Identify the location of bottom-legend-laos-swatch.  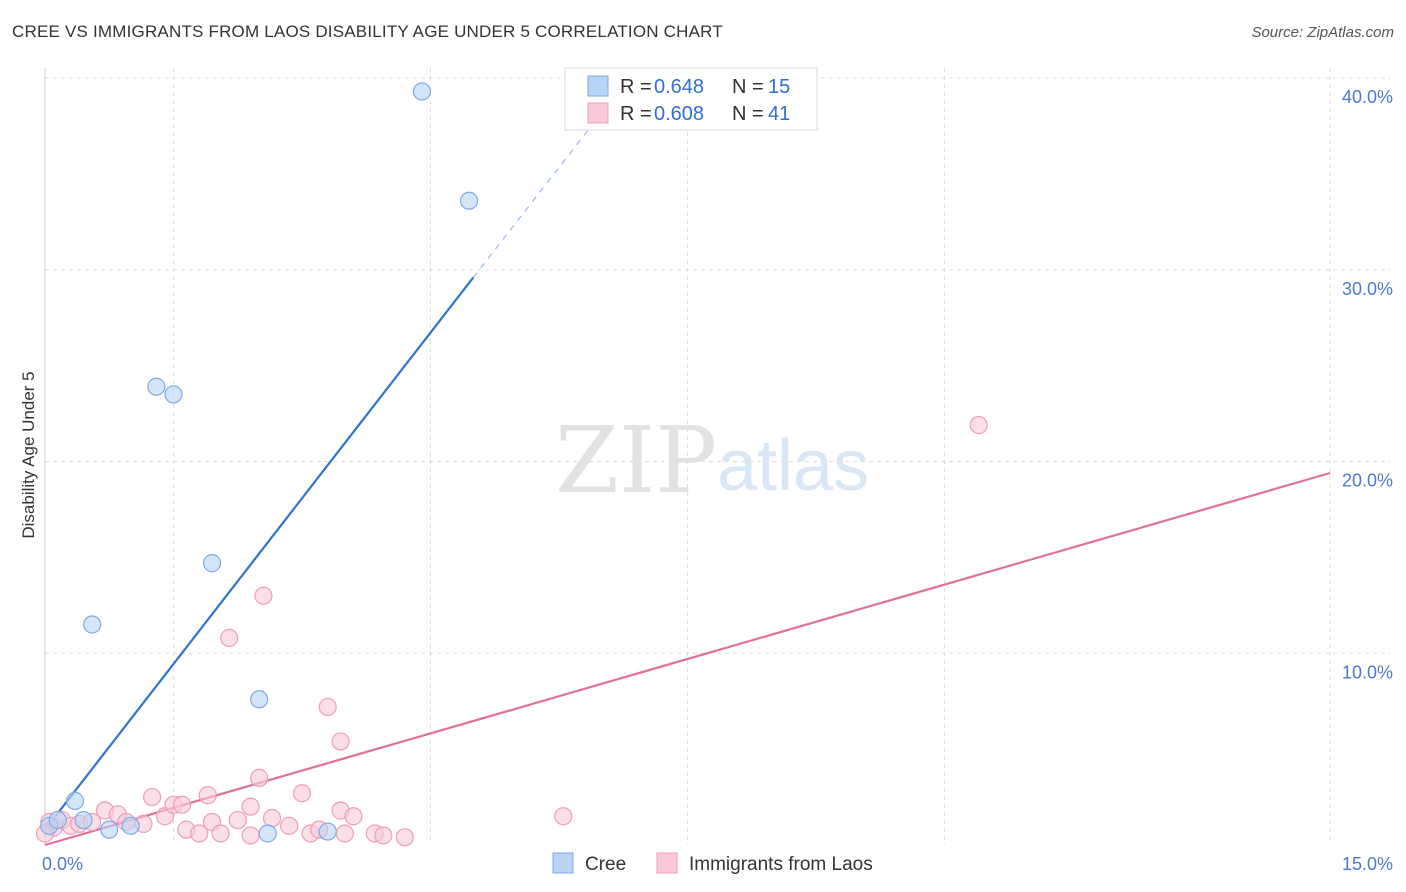
(667, 863).